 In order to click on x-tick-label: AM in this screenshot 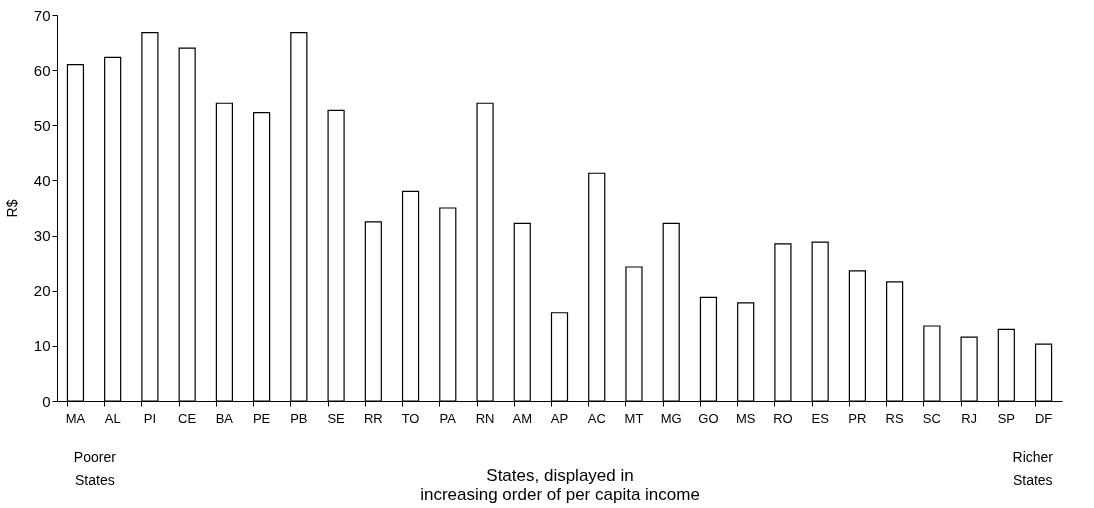, I will do `click(522, 418)`.